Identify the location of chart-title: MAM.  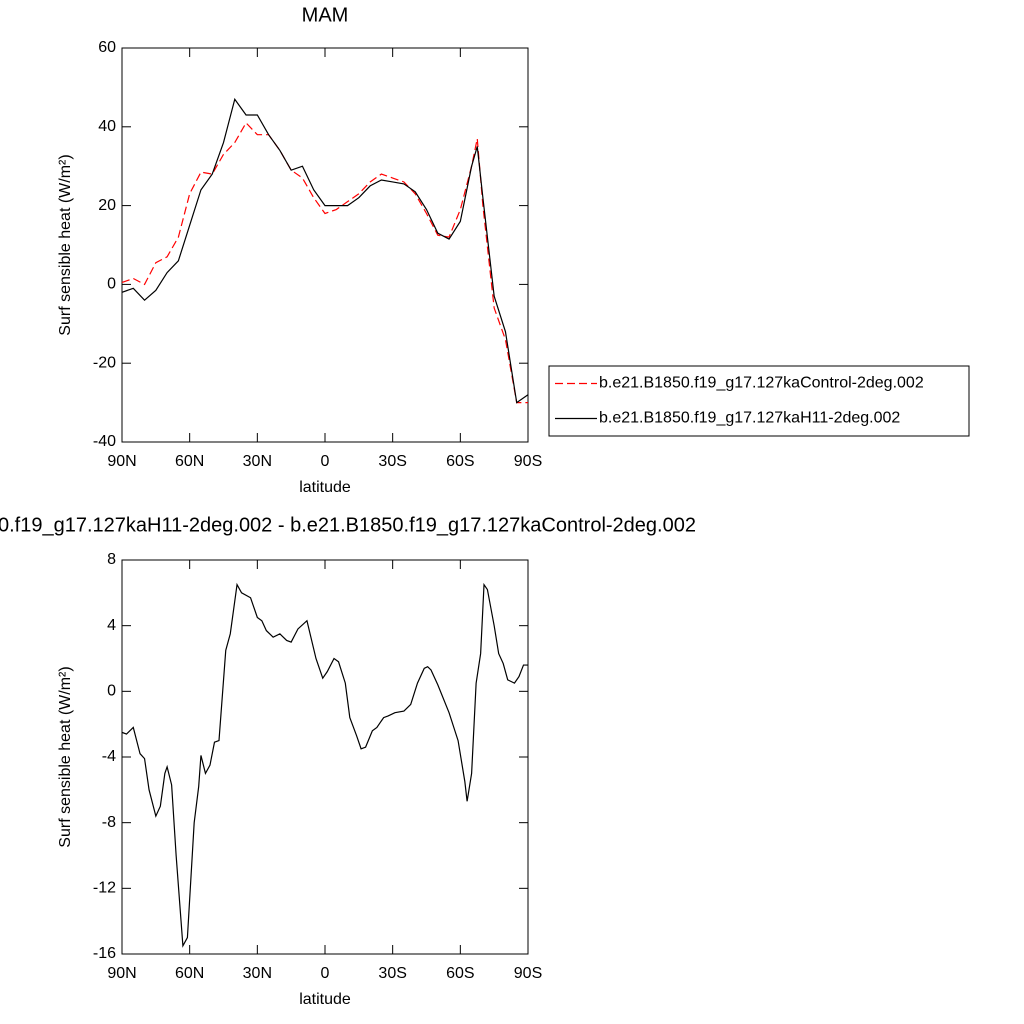
(325, 15).